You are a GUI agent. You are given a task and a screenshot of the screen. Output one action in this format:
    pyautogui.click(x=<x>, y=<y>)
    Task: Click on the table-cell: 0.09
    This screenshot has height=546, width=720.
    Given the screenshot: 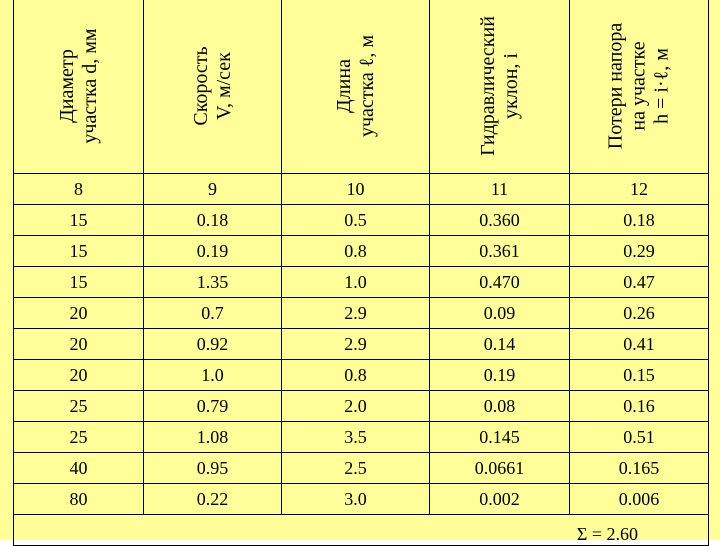 What is the action you would take?
    pyautogui.click(x=499, y=313)
    